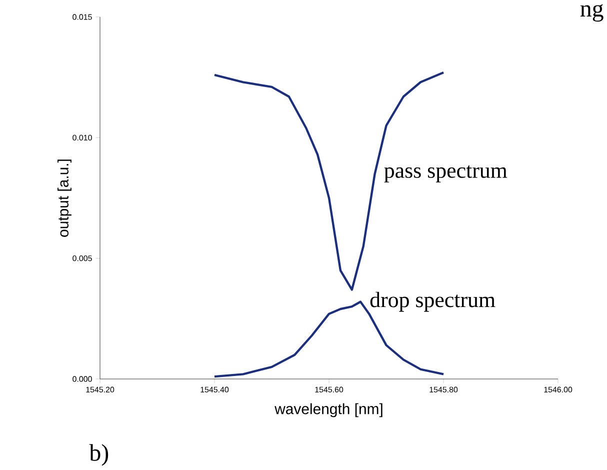  Describe the element at coordinates (65, 198) in the screenshot. I see `y-axis-title: output [a.u.]` at that location.